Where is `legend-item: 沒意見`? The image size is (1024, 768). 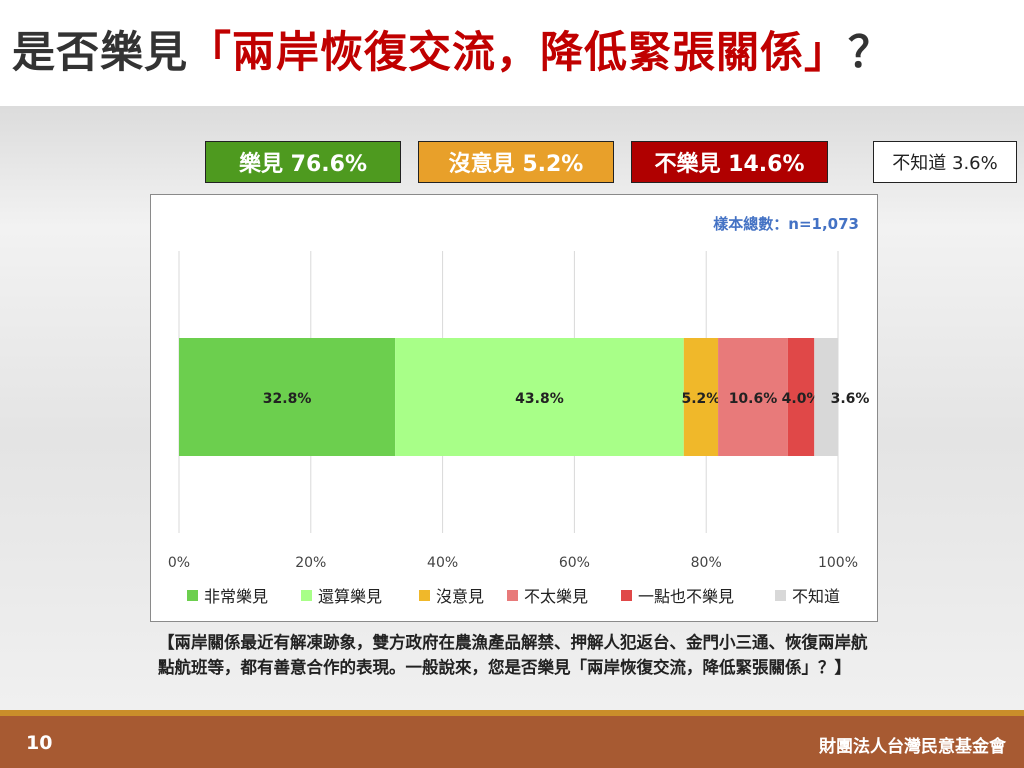 legend-item: 沒意見 is located at coordinates (451, 595).